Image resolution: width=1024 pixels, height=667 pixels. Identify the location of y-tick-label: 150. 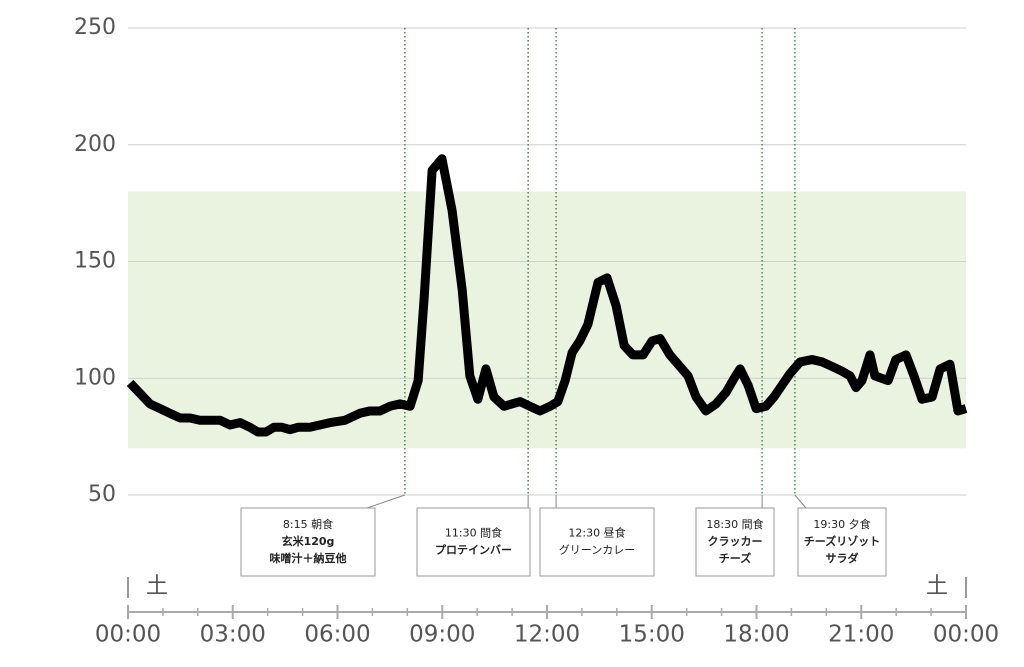
(95, 261).